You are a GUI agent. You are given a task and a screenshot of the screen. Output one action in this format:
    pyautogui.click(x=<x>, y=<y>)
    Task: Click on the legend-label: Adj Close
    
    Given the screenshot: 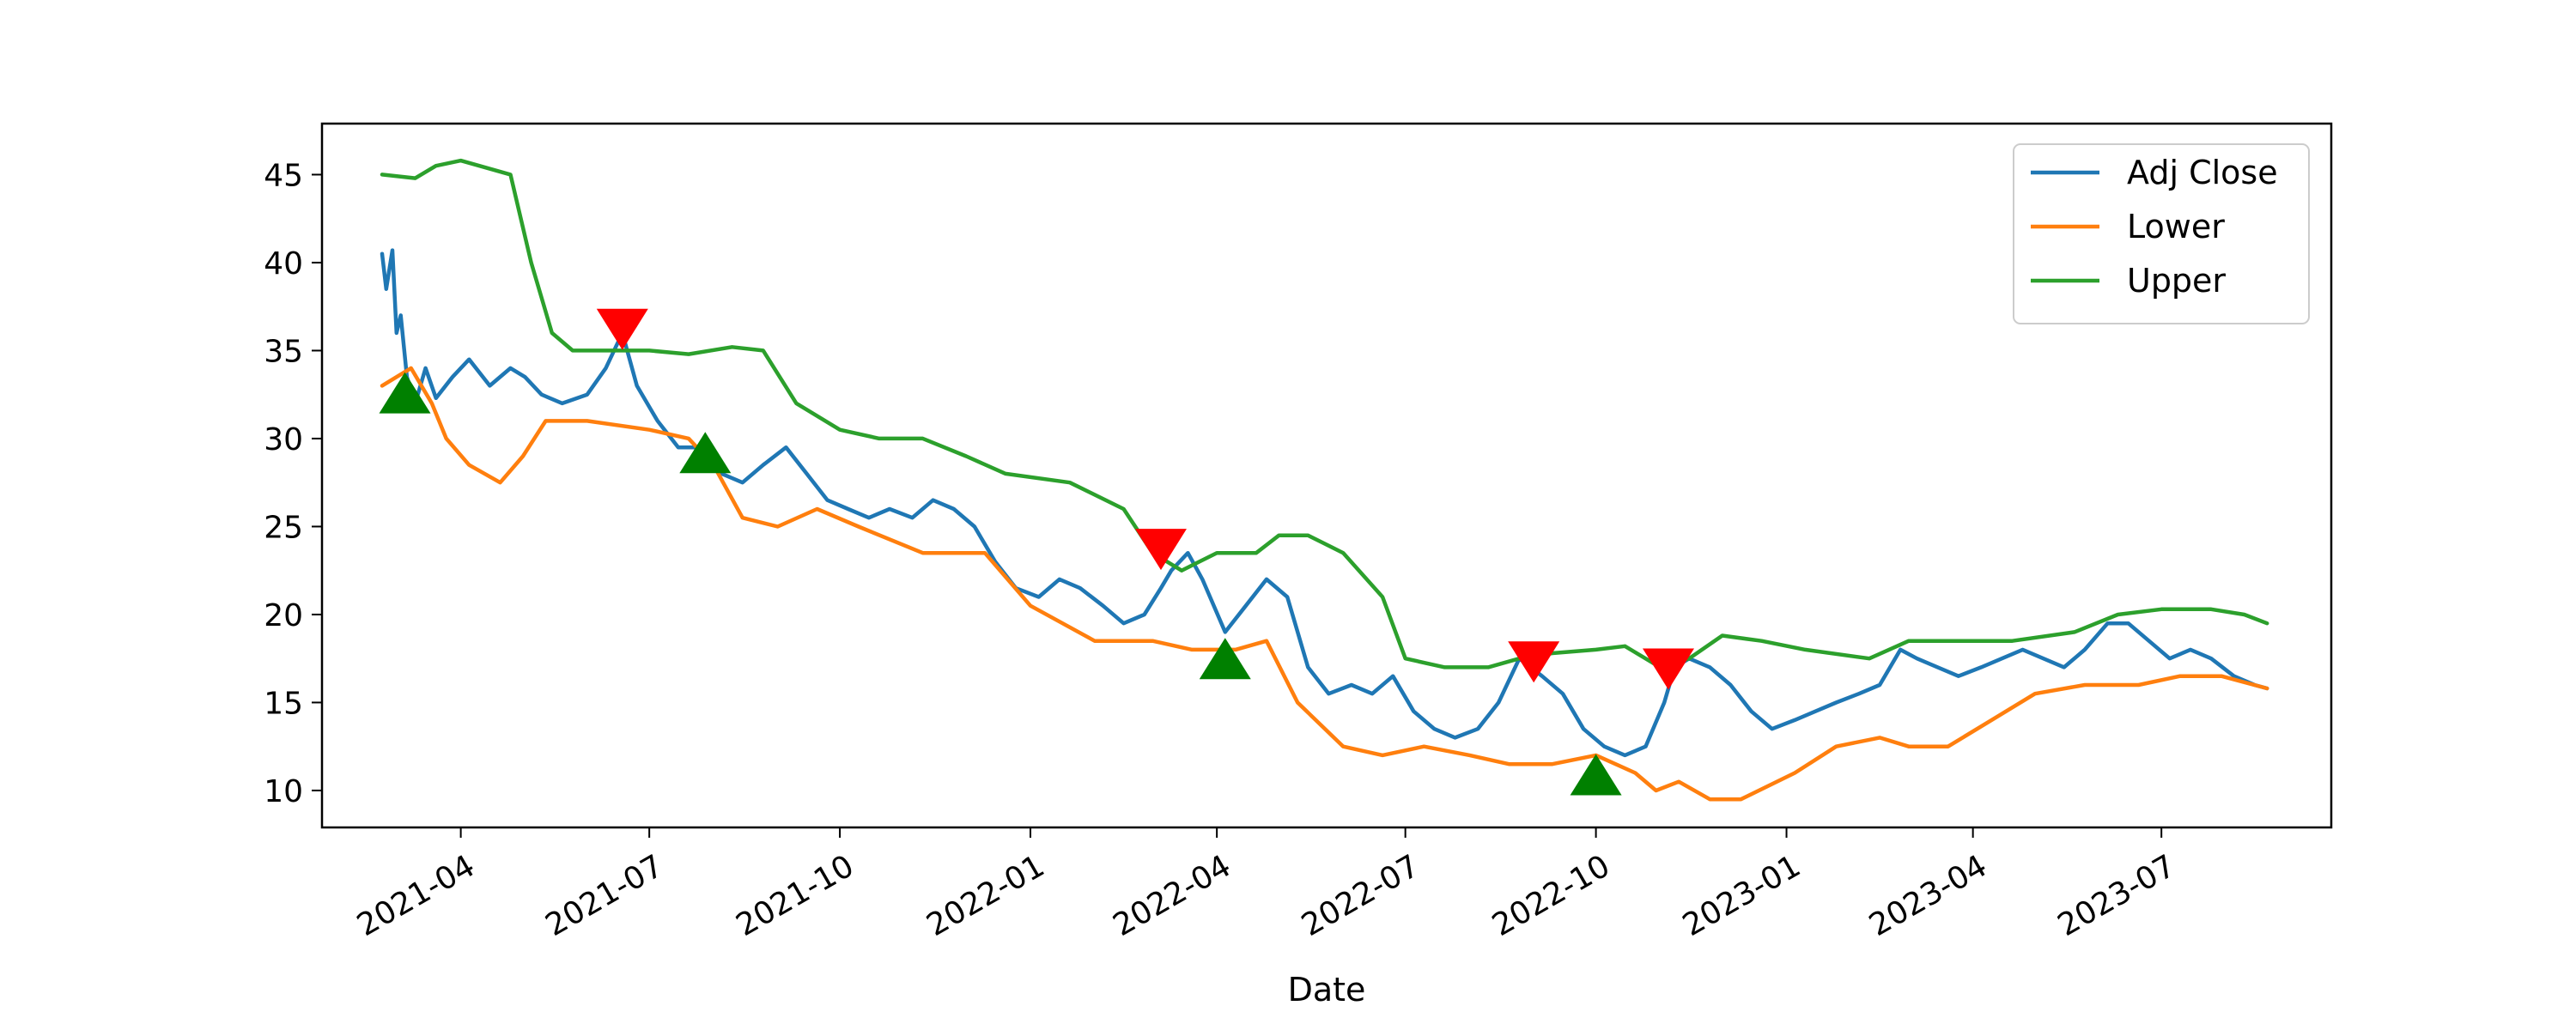 What is the action you would take?
    pyautogui.click(x=2202, y=172)
    